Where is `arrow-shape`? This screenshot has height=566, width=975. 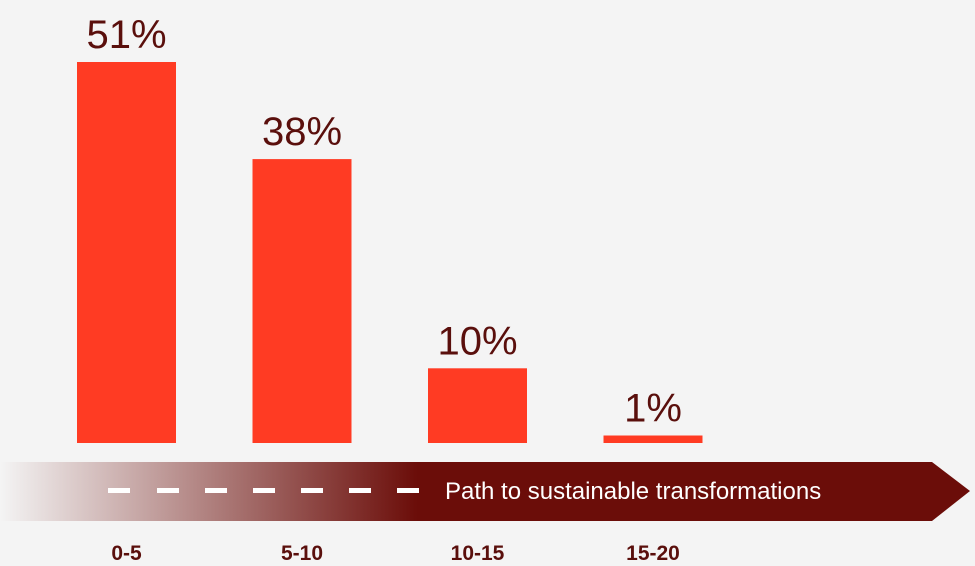 arrow-shape is located at coordinates (485, 491).